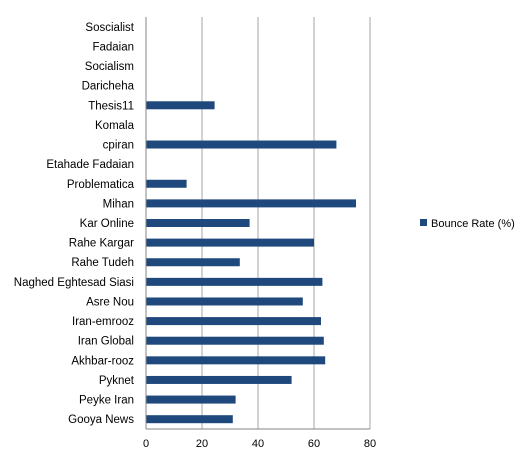  What do you see at coordinates (189, 419) in the screenshot?
I see `bar-gooya-news` at bounding box center [189, 419].